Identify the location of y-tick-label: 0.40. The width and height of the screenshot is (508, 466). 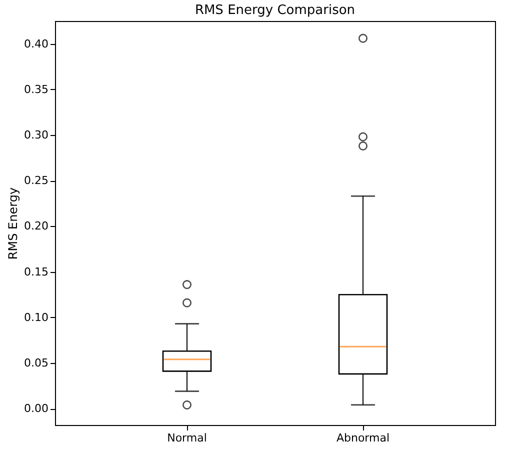
(36, 43).